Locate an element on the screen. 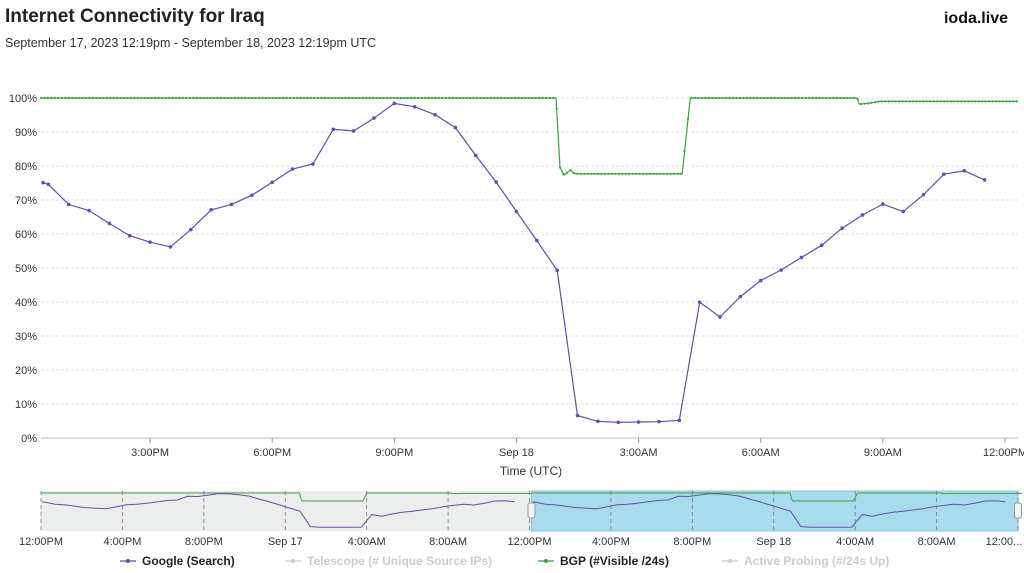  legend-item: Telescope (# Unique Source IPs) is located at coordinates (388, 561).